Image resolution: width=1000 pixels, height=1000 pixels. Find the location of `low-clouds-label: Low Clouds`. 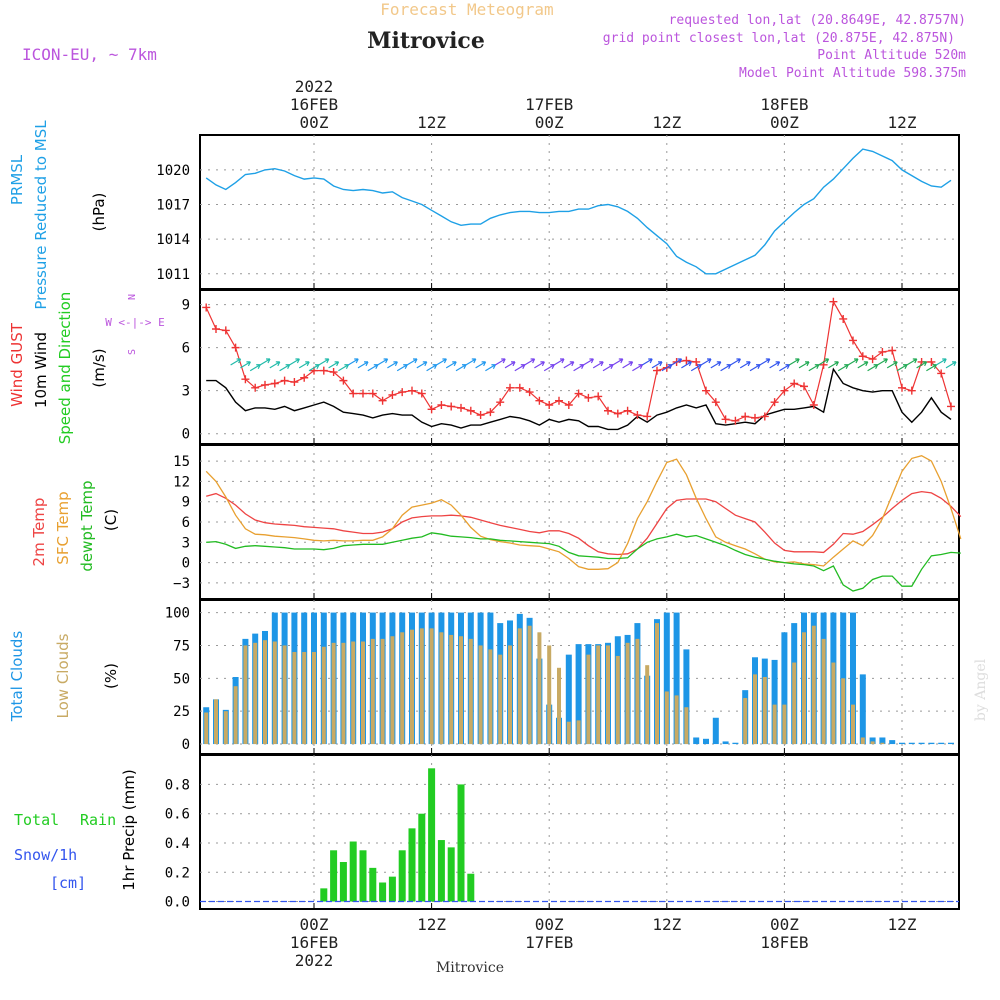

low-clouds-label: Low Clouds is located at coordinates (63, 675).